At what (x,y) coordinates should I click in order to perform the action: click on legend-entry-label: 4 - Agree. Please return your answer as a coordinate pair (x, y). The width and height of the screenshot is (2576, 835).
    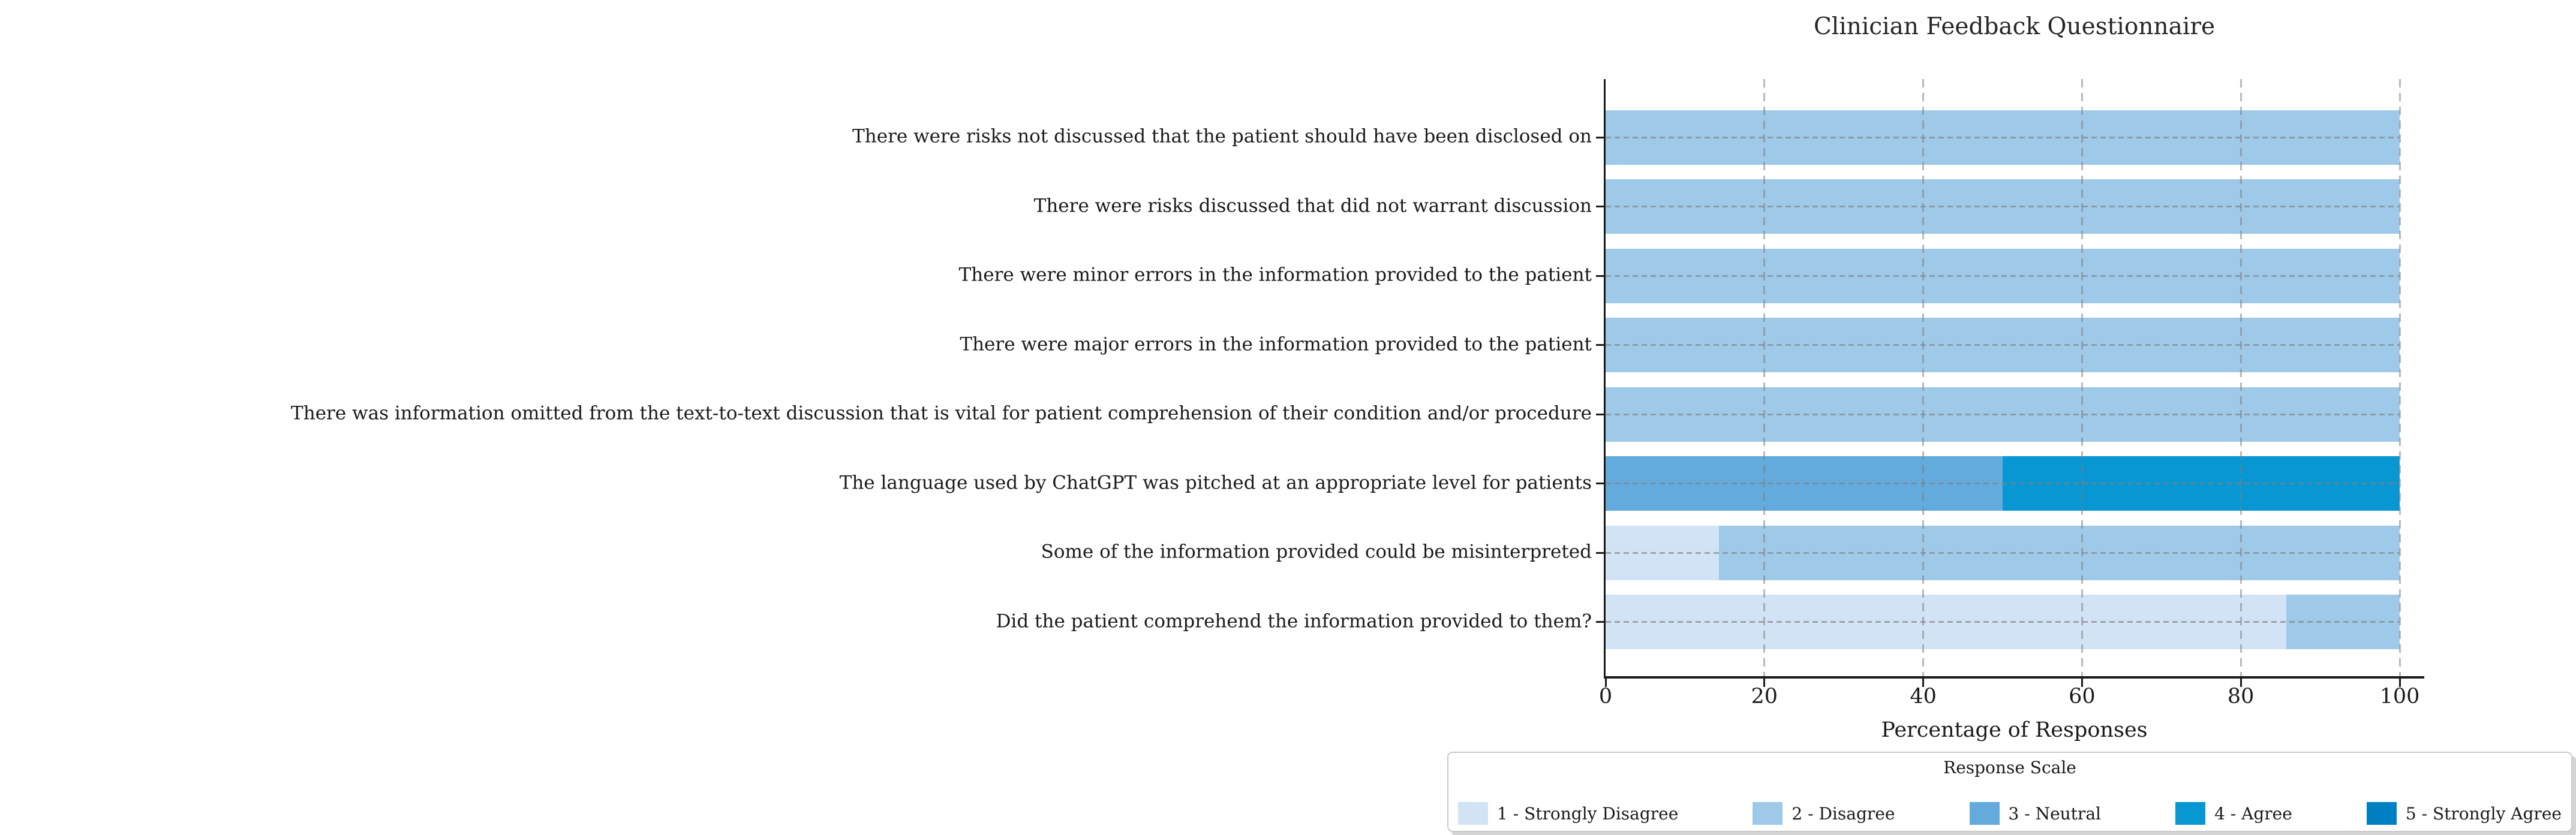
    Looking at the image, I should click on (2253, 813).